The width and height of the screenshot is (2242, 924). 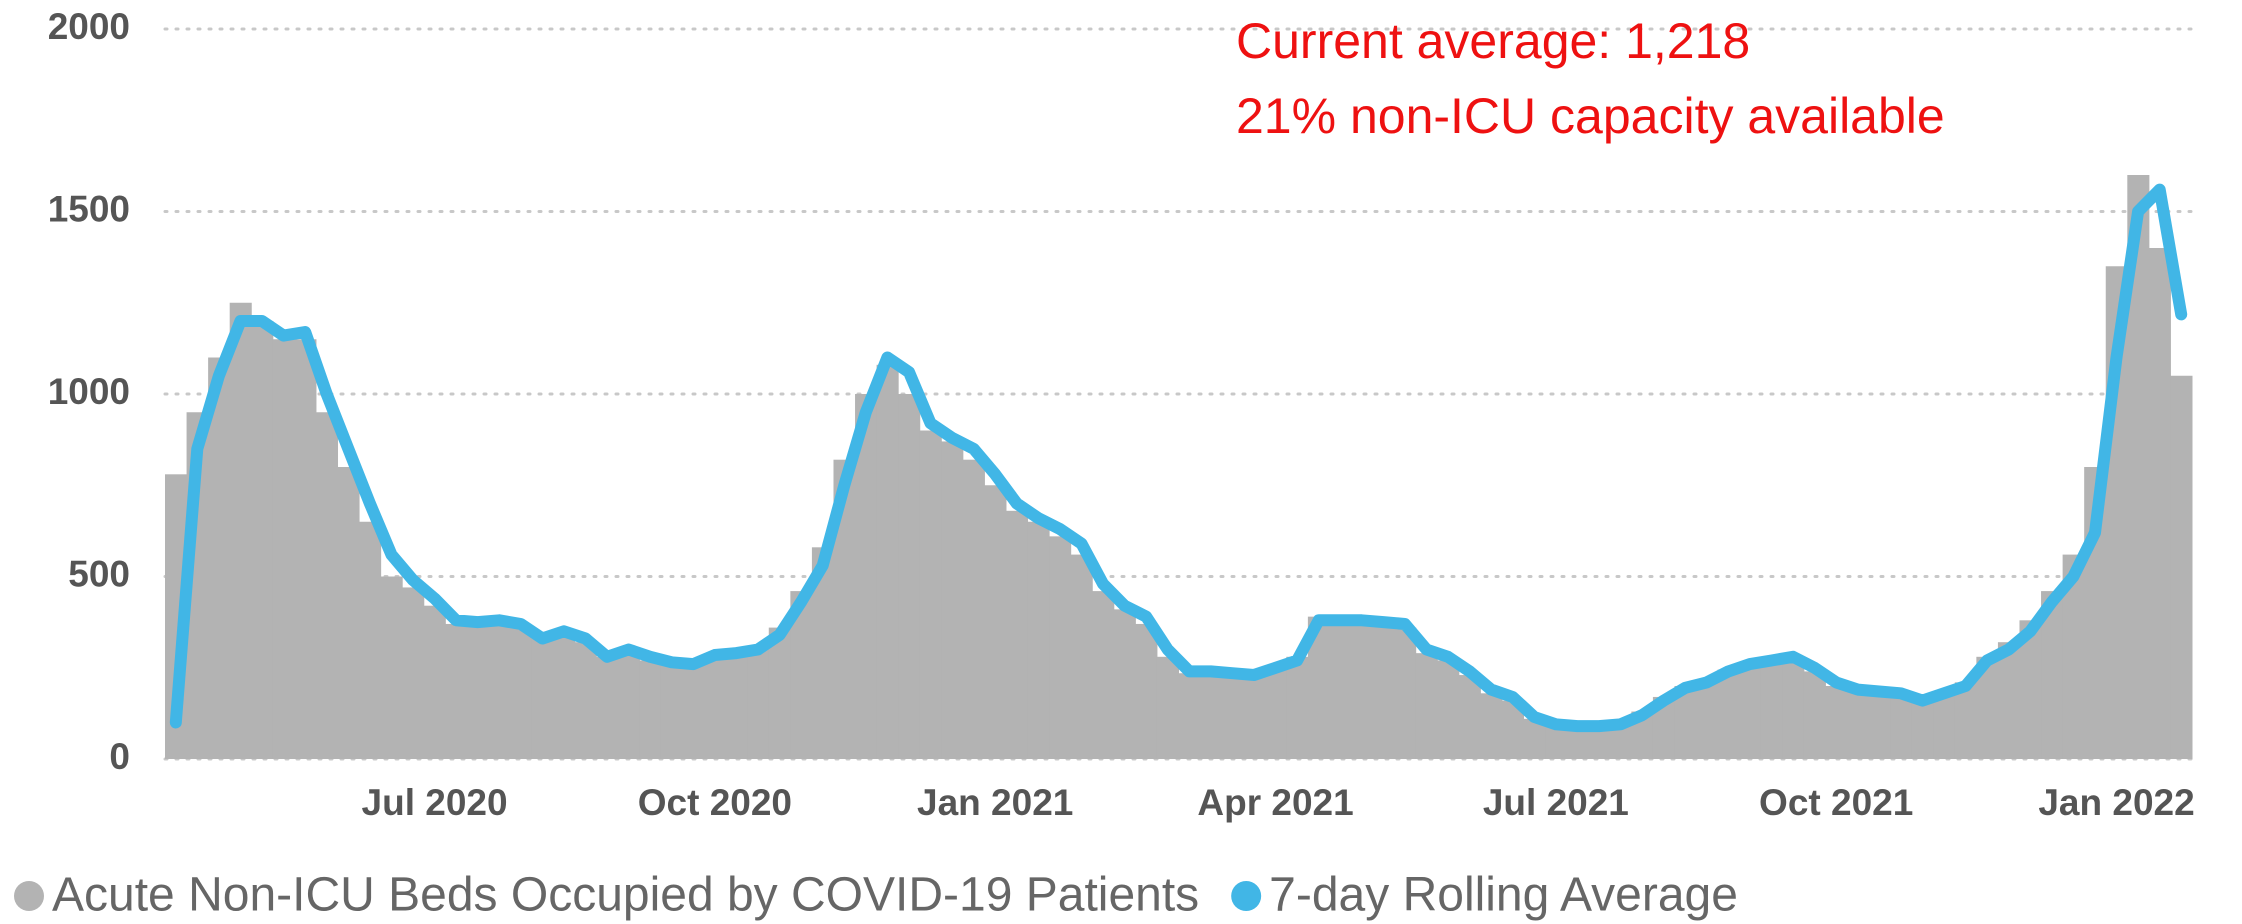 What do you see at coordinates (715, 802) in the screenshot?
I see `x-tick-label: Oct 2020` at bounding box center [715, 802].